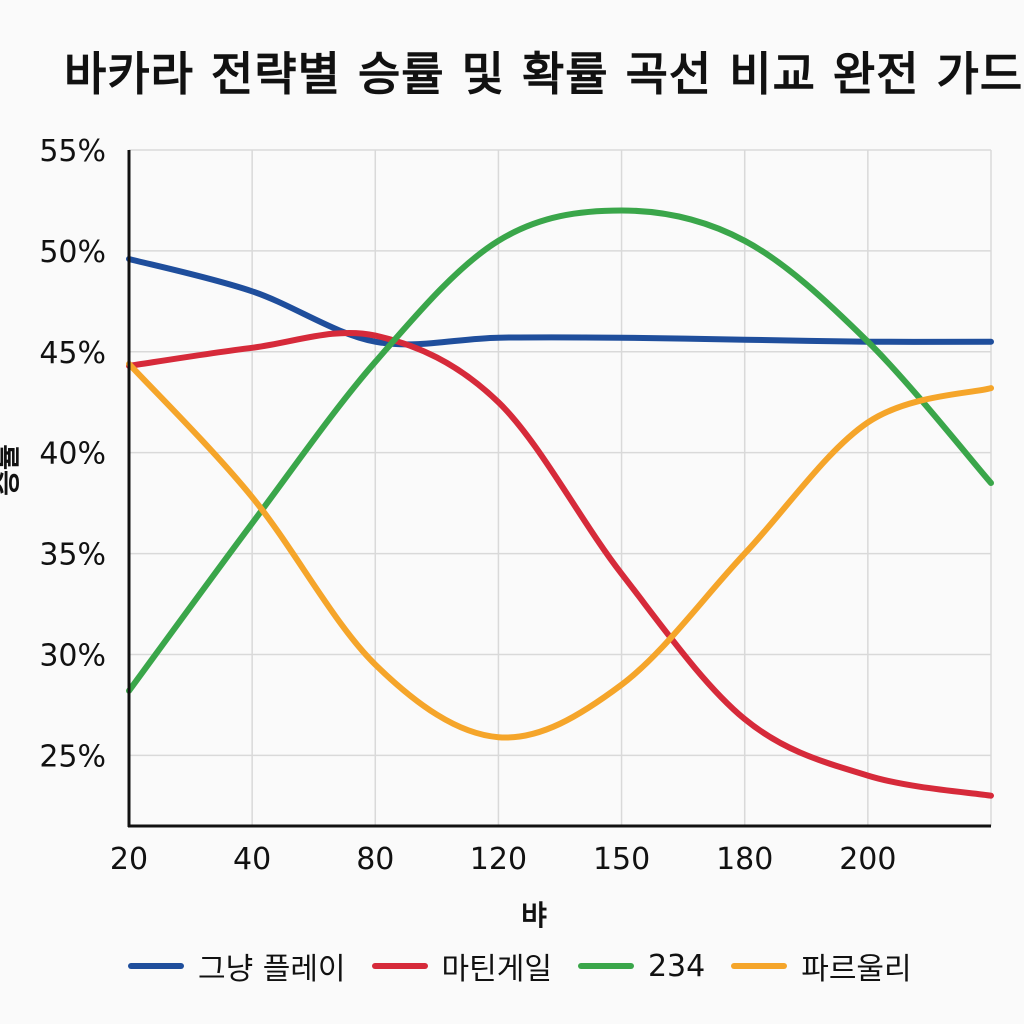 The width and height of the screenshot is (1024, 1024). What do you see at coordinates (560, 302) in the screenshot?
I see `series-line-plain-play` at bounding box center [560, 302].